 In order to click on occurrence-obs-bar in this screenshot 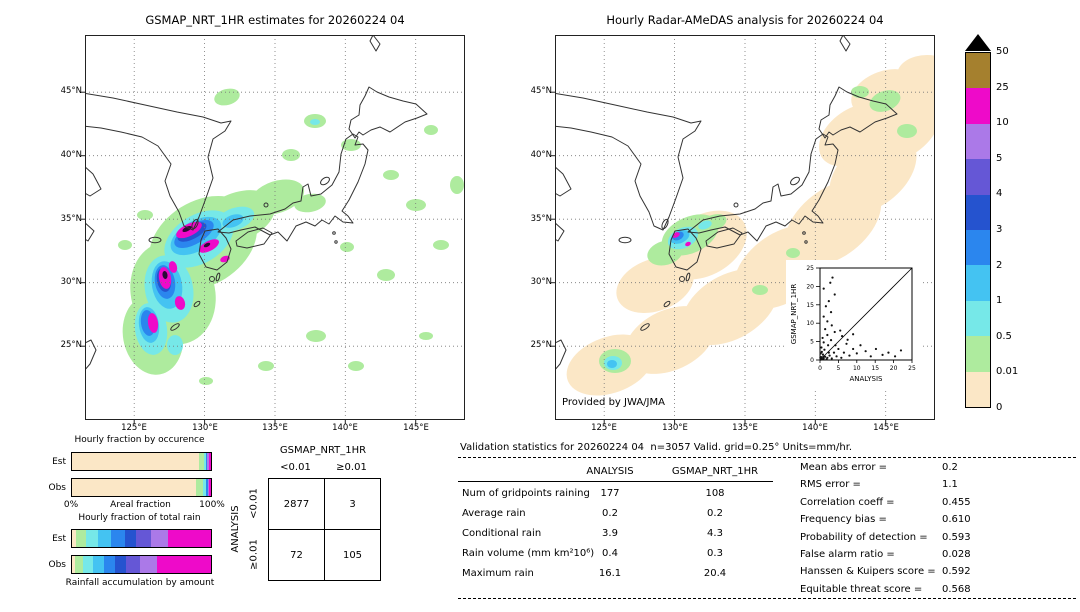, I will do `click(141, 487)`.